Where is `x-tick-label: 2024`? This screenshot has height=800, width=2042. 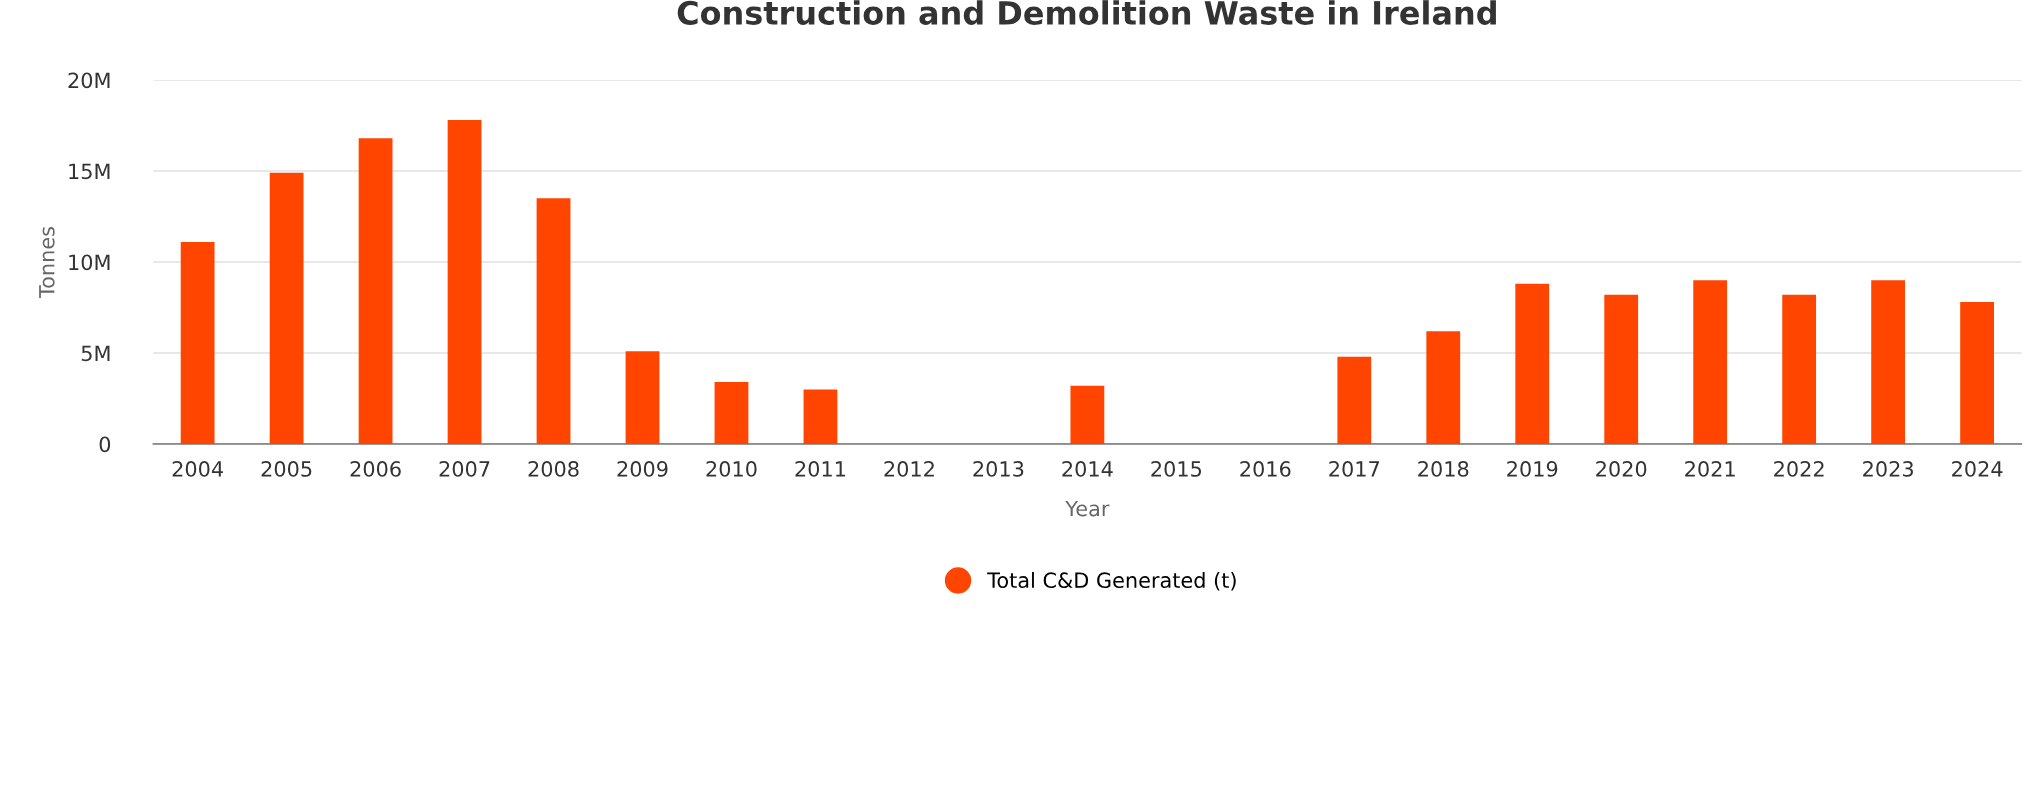 x-tick-label: 2024 is located at coordinates (1977, 469).